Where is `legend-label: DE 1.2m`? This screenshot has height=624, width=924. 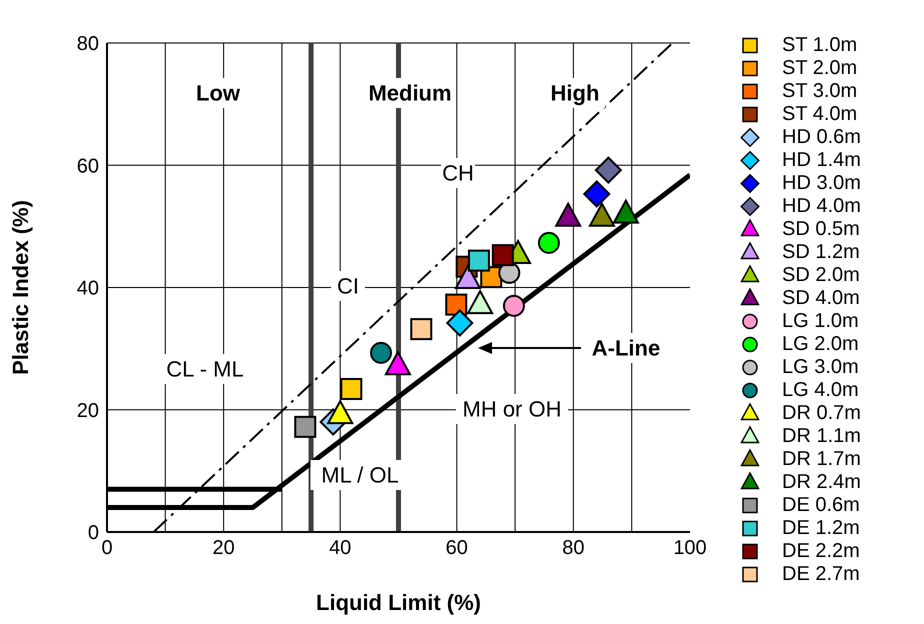
legend-label: DE 1.2m is located at coordinates (821, 528).